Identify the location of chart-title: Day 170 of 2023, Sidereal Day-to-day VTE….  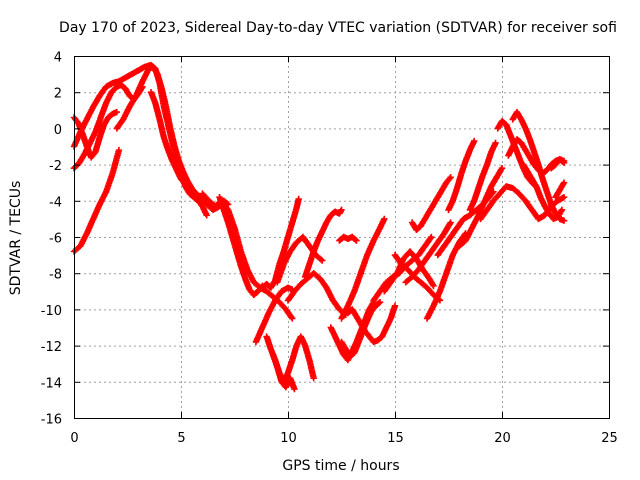
(338, 28).